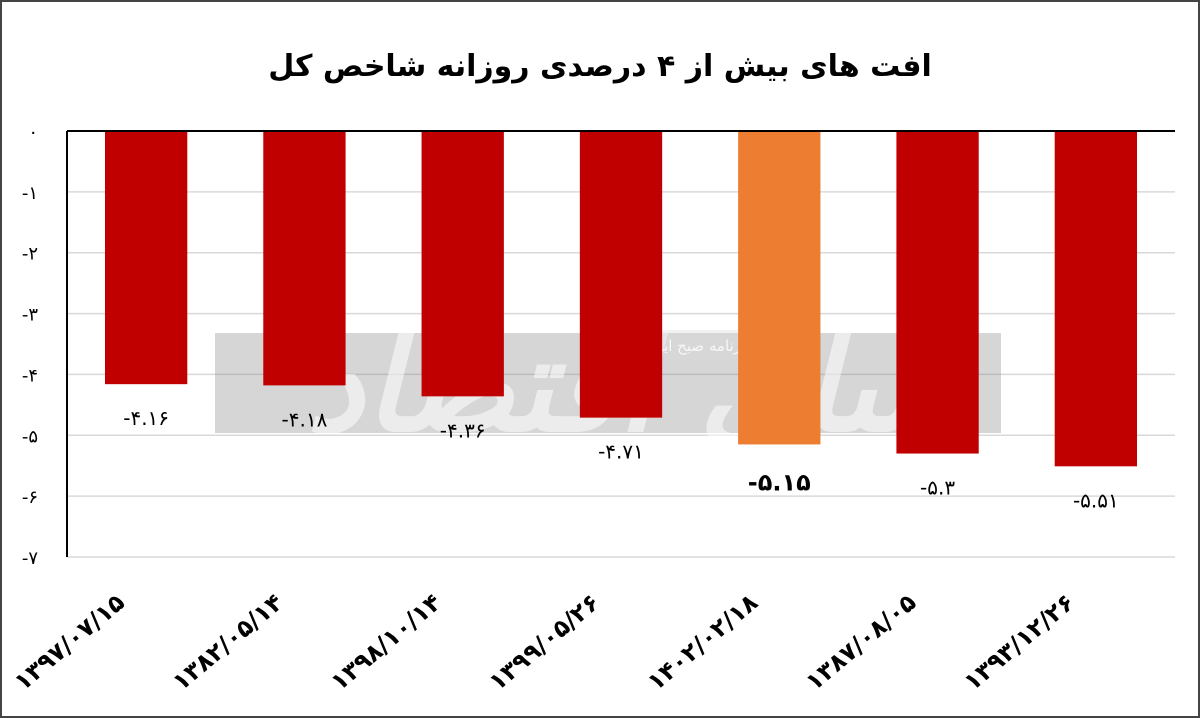 This screenshot has width=1200, height=718. Describe the element at coordinates (69, 642) in the screenshot. I see `category-label: ۱۳۹۷/۰۷/۱۵` at that location.